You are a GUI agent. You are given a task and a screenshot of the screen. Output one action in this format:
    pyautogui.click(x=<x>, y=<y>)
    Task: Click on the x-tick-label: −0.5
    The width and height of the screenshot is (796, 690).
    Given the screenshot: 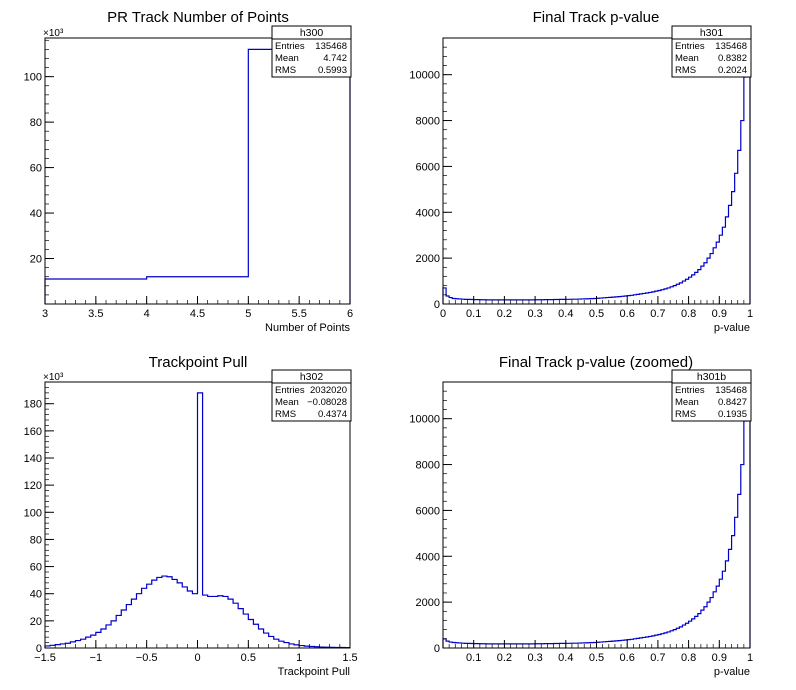 What is the action you would take?
    pyautogui.click(x=147, y=658)
    